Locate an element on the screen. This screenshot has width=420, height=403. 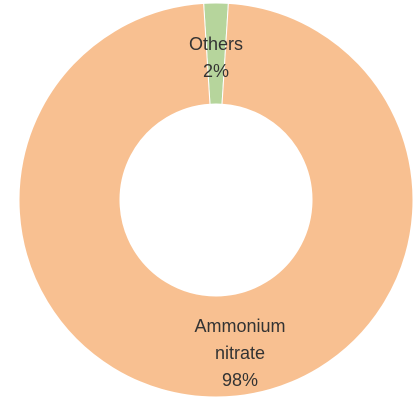
slice-category-label: Ammonium nitrate is located at coordinates (239, 339).